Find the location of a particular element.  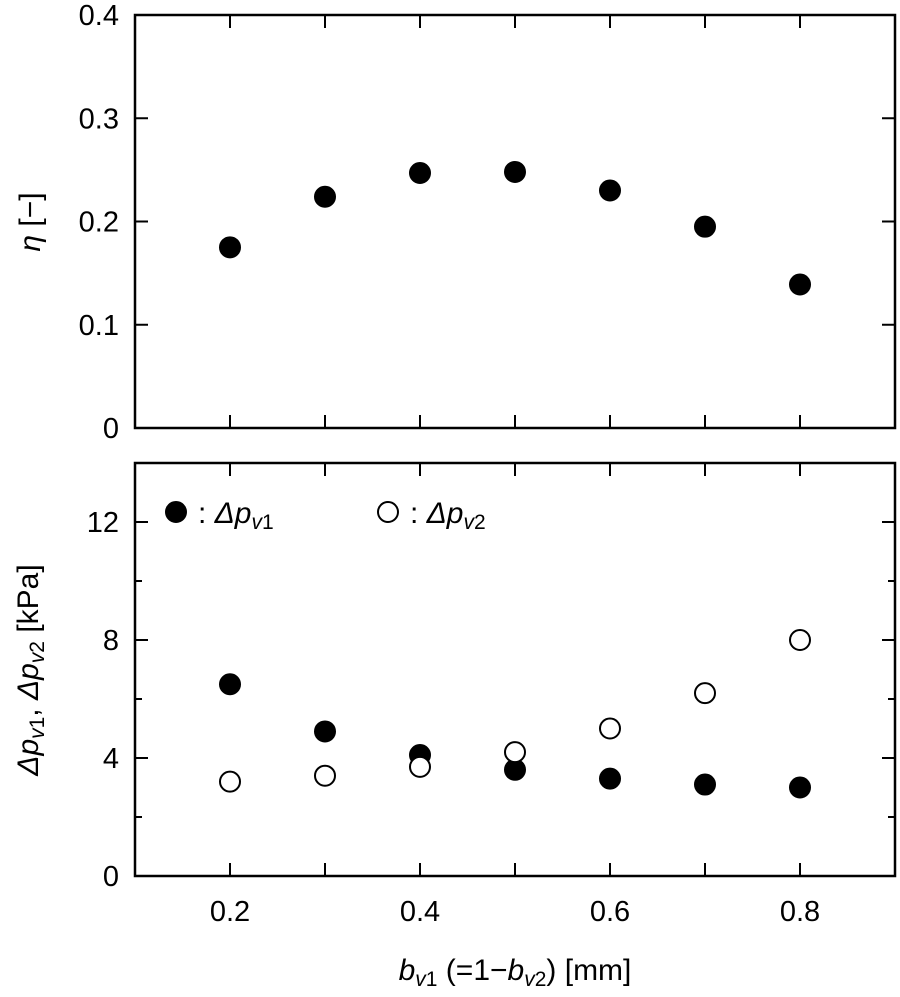

legend-label-dpv1: : Δpv1 is located at coordinates (236, 515).